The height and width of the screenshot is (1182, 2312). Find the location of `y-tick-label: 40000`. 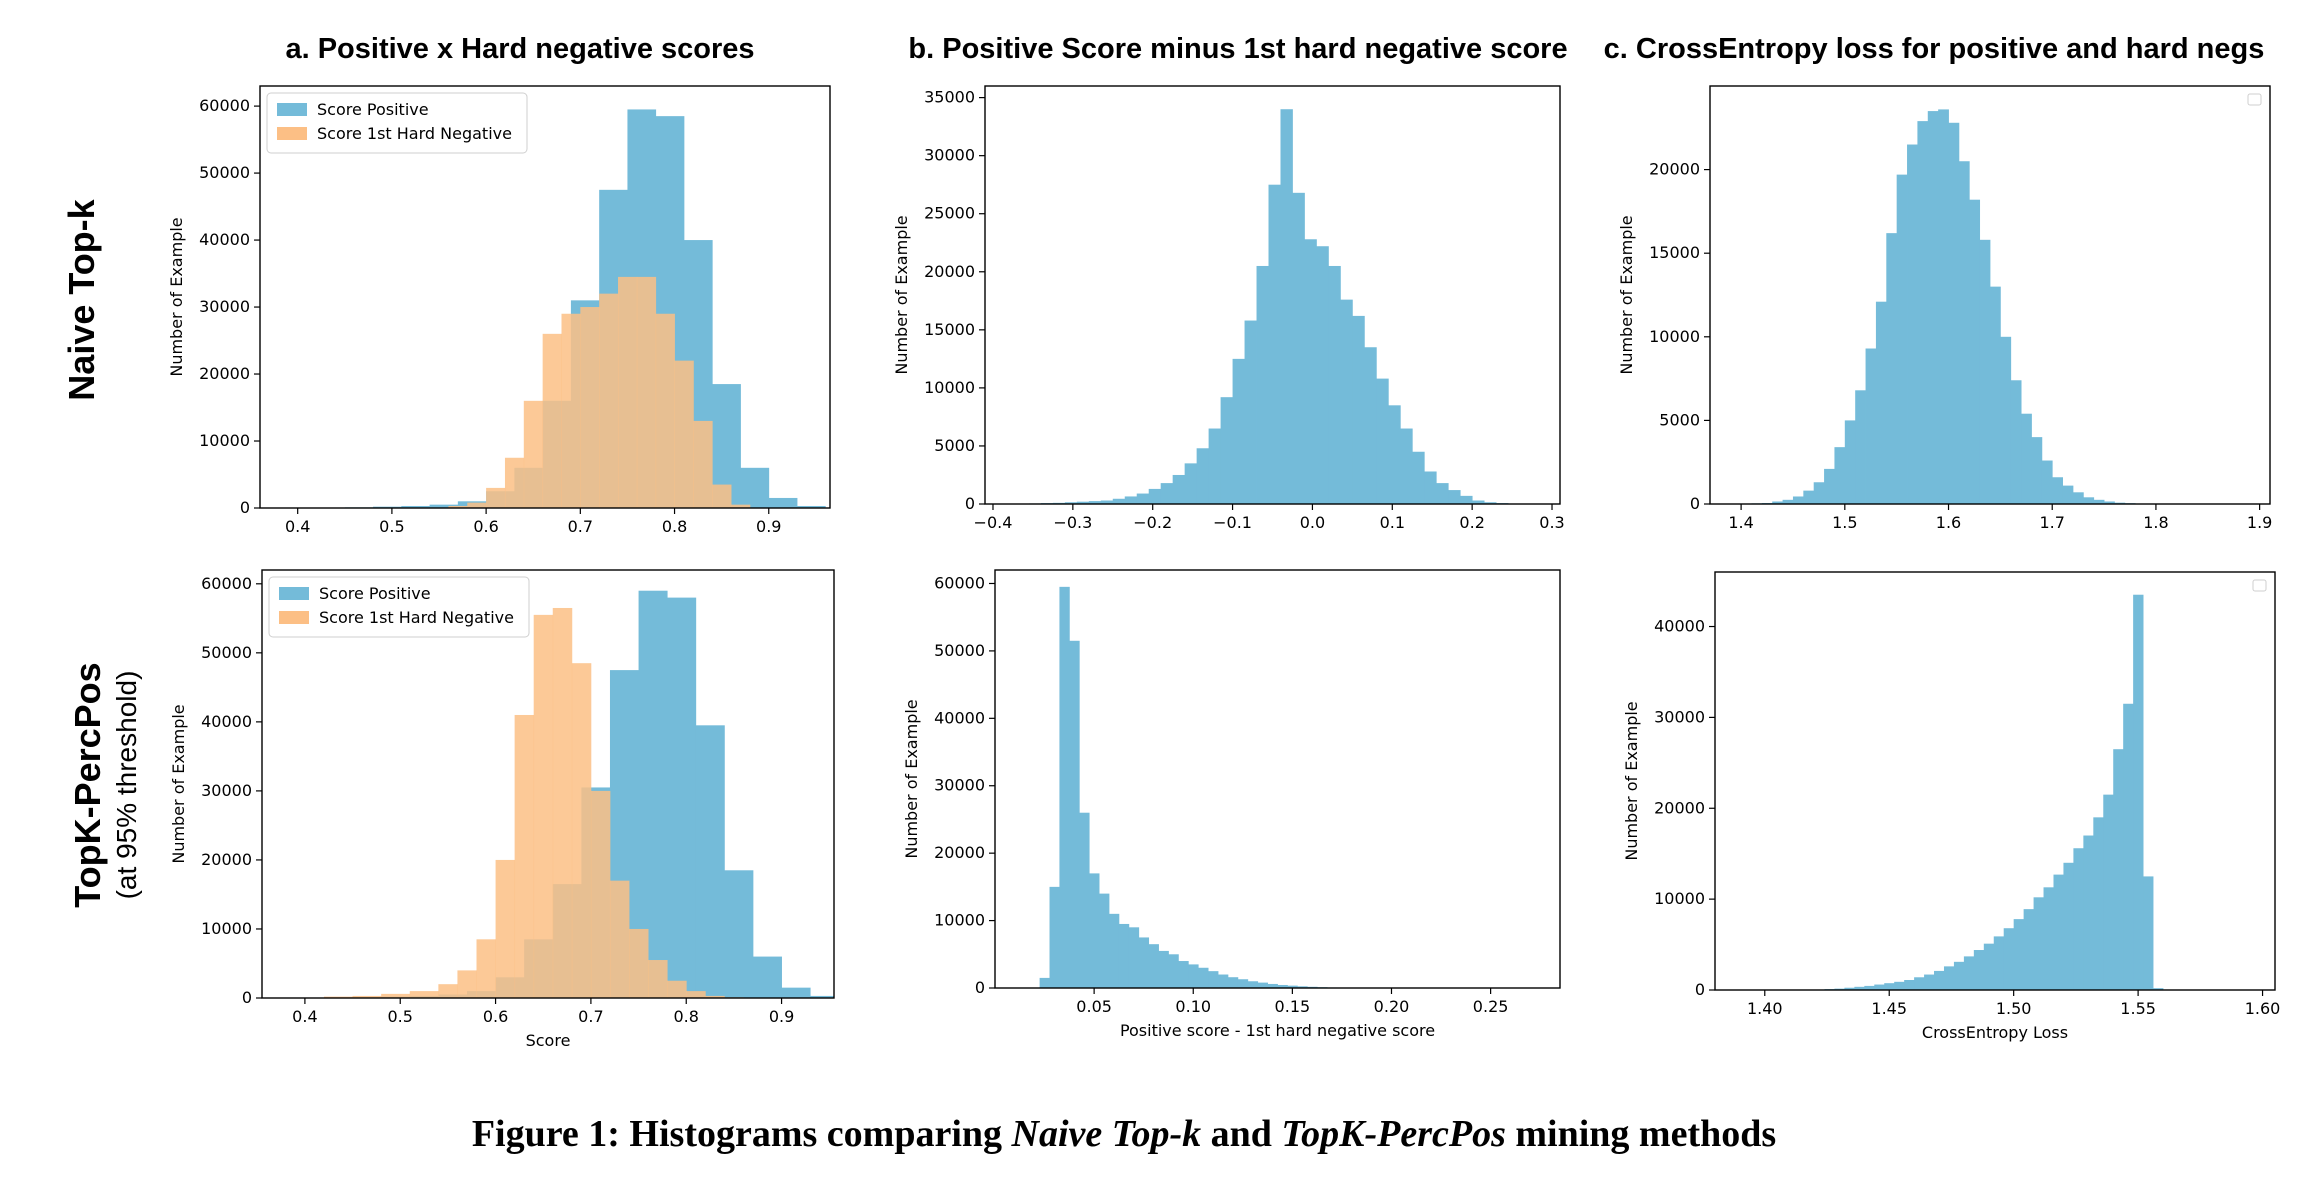

y-tick-label: 40000 is located at coordinates (959, 717).